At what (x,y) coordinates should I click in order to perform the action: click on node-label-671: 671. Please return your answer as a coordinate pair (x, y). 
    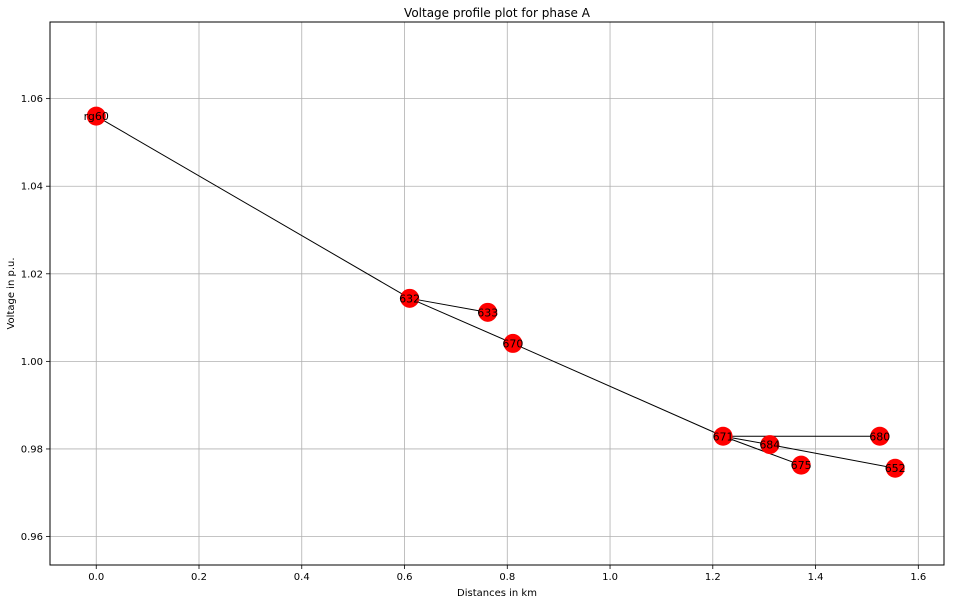
    Looking at the image, I should click on (723, 436).